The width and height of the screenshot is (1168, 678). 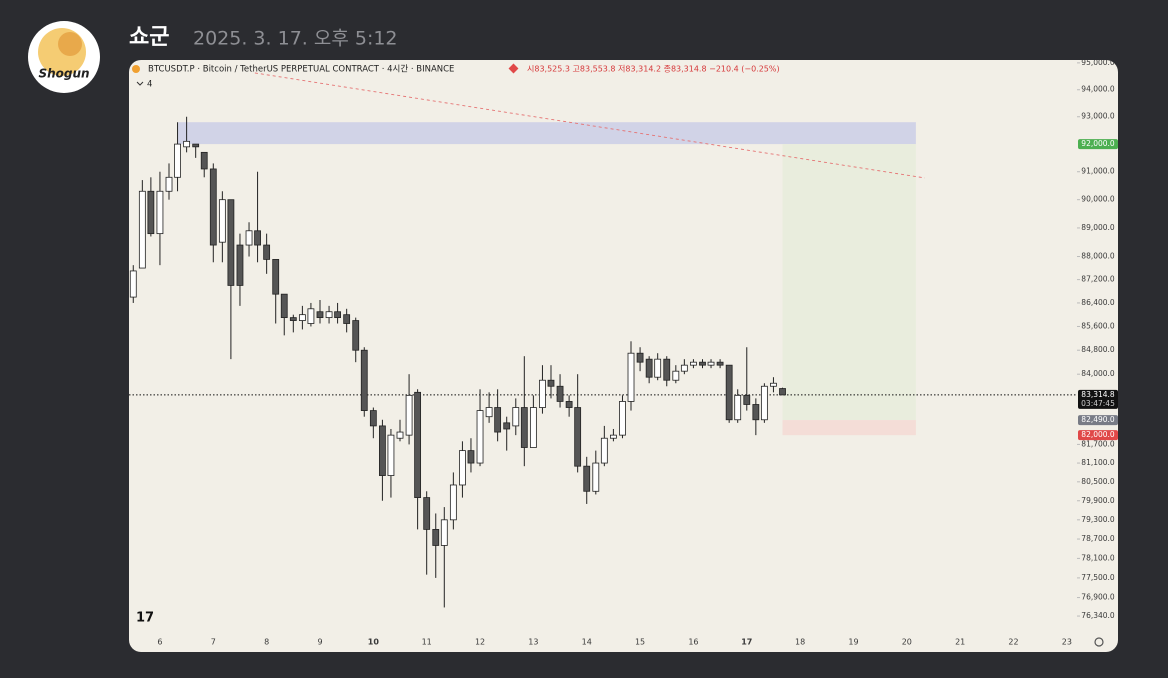 I want to click on y-tick-label: 80,500.0, so click(x=1098, y=481).